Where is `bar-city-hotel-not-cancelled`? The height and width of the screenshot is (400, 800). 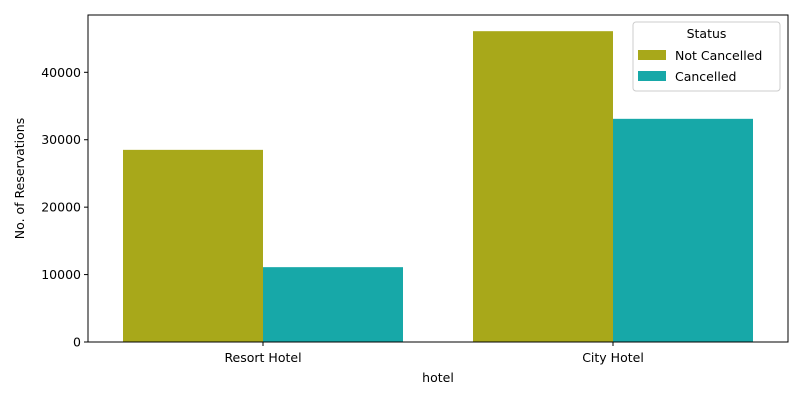
bar-city-hotel-not-cancelled is located at coordinates (543, 186).